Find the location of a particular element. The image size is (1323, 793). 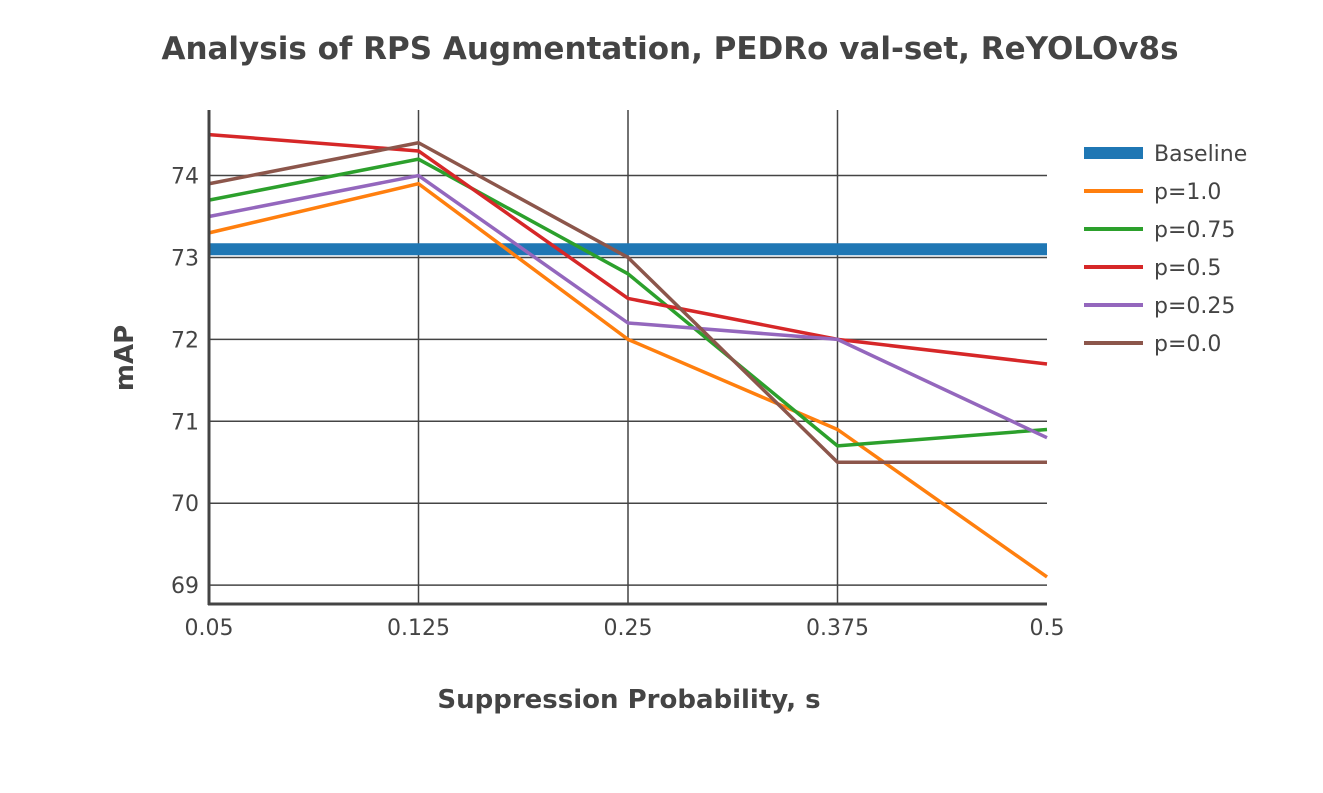

y-tick-label: 69 is located at coordinates (185, 586).